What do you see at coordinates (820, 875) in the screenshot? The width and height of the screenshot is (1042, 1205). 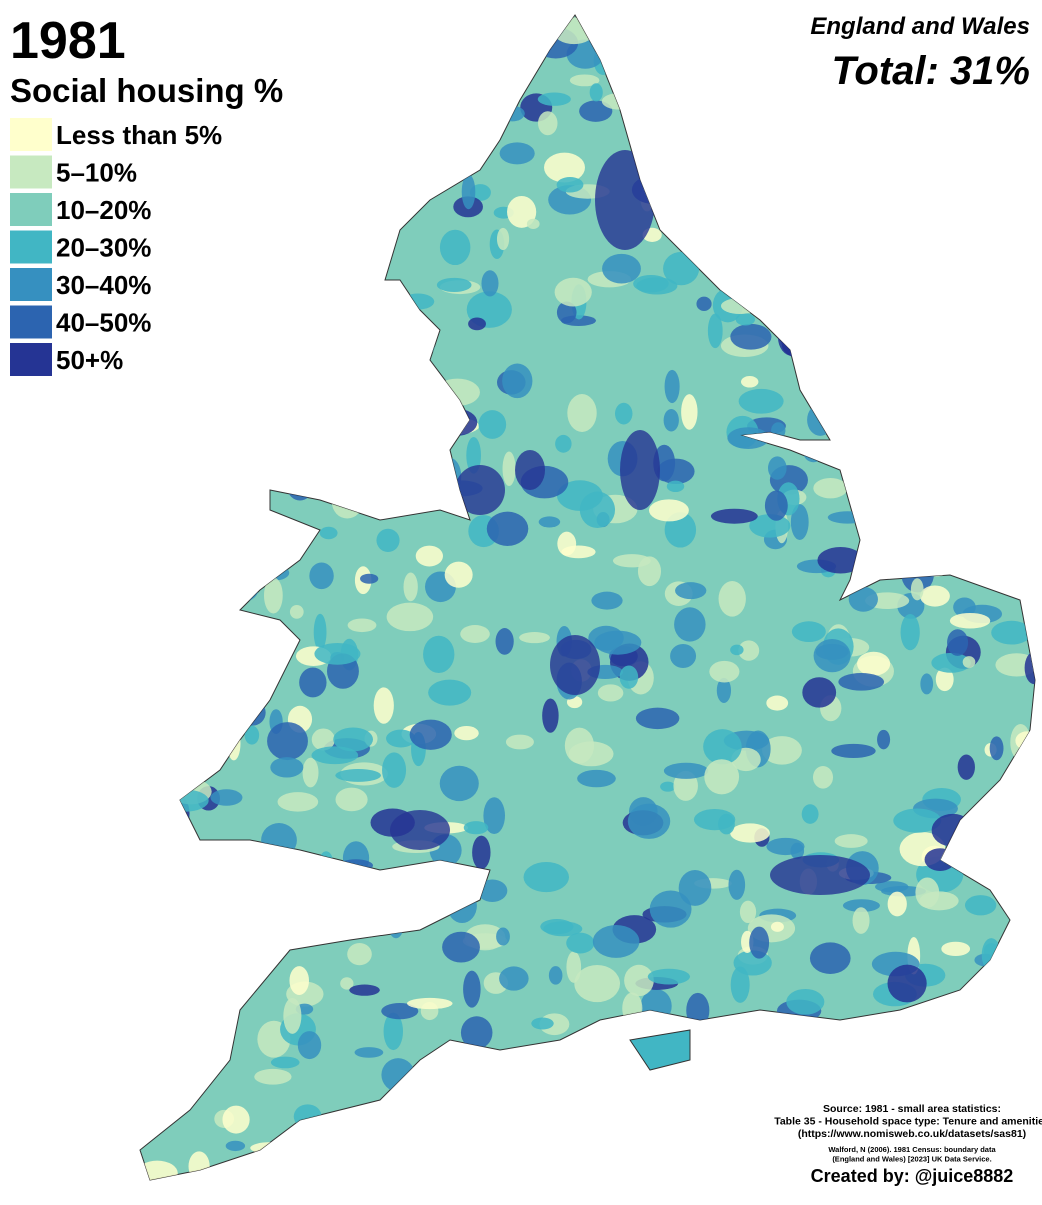 I see `urban-area` at bounding box center [820, 875].